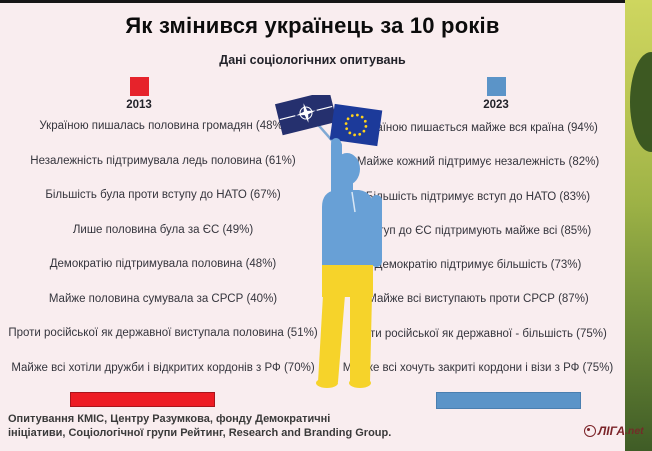 This screenshot has width=652, height=451. What do you see at coordinates (634, 431) in the screenshot?
I see `liga-logo-suffix: .net` at bounding box center [634, 431].